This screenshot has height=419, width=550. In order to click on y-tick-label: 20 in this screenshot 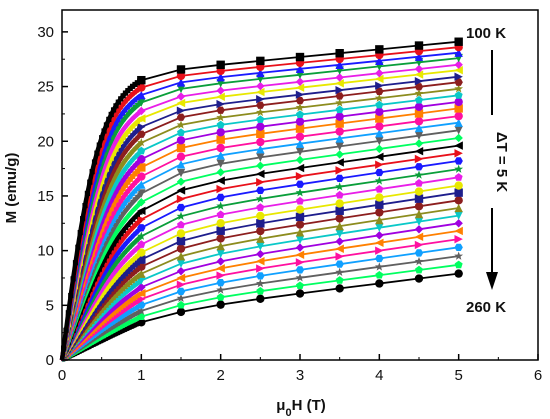, I will do `click(45, 141)`.